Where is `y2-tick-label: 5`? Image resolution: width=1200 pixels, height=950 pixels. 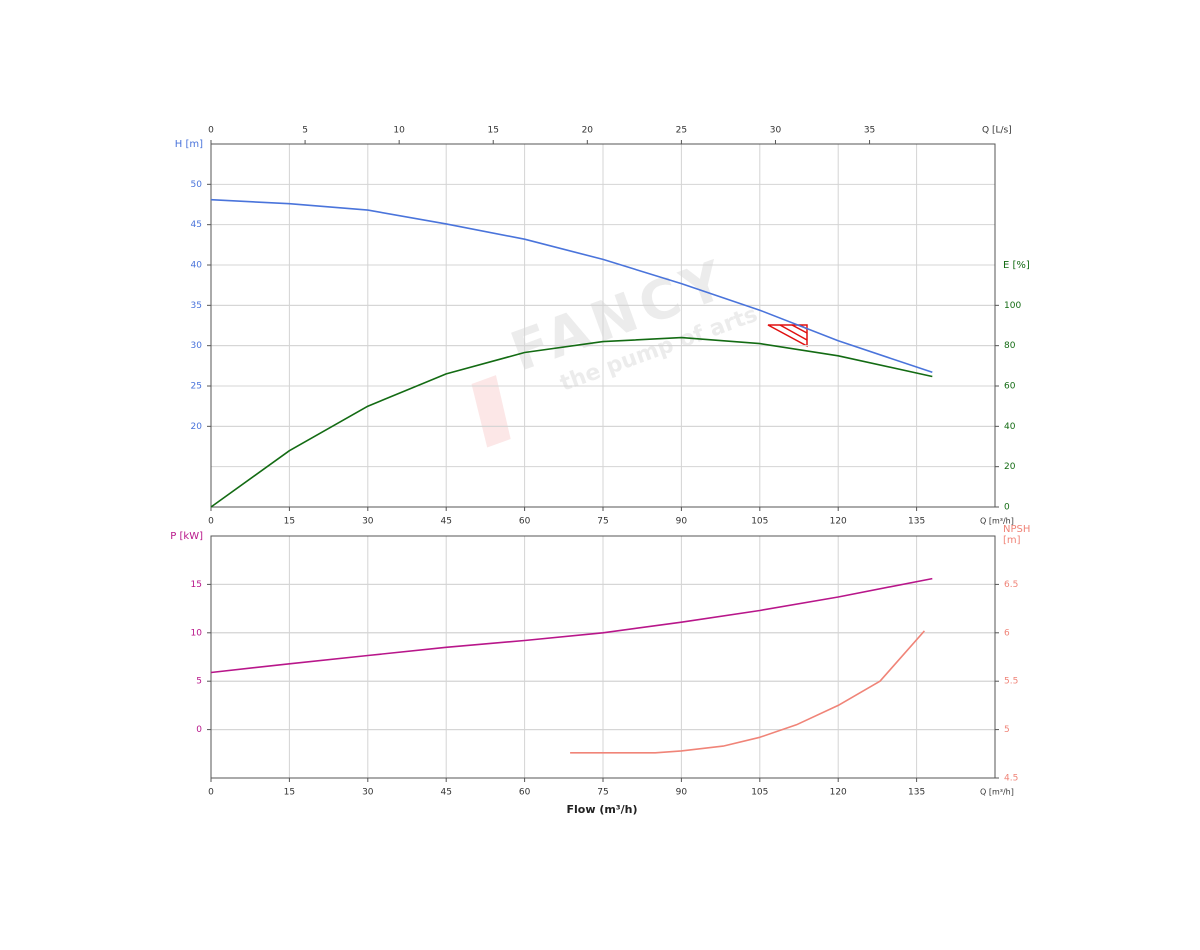 y2-tick-label: 5 is located at coordinates (1007, 730).